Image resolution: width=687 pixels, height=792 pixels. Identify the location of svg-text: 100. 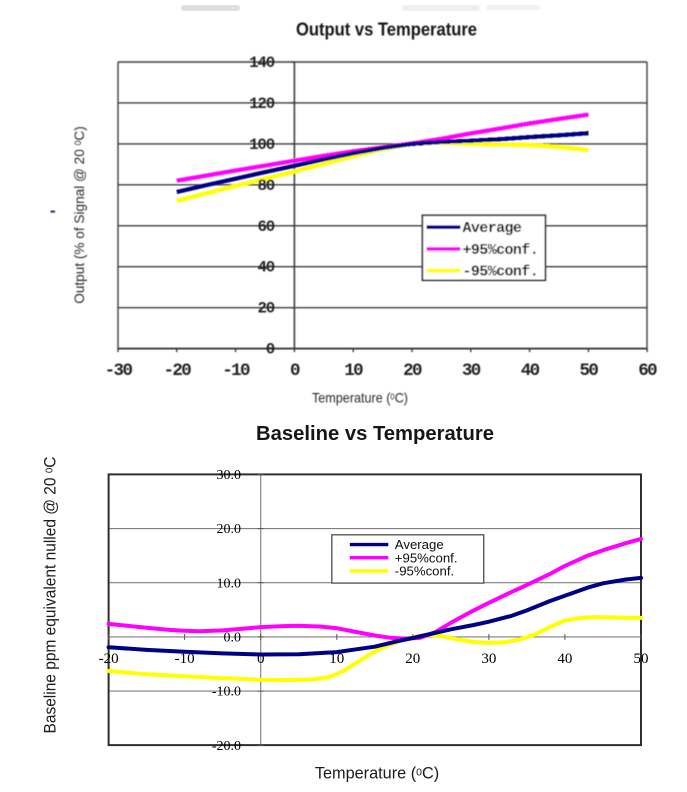
(262, 145).